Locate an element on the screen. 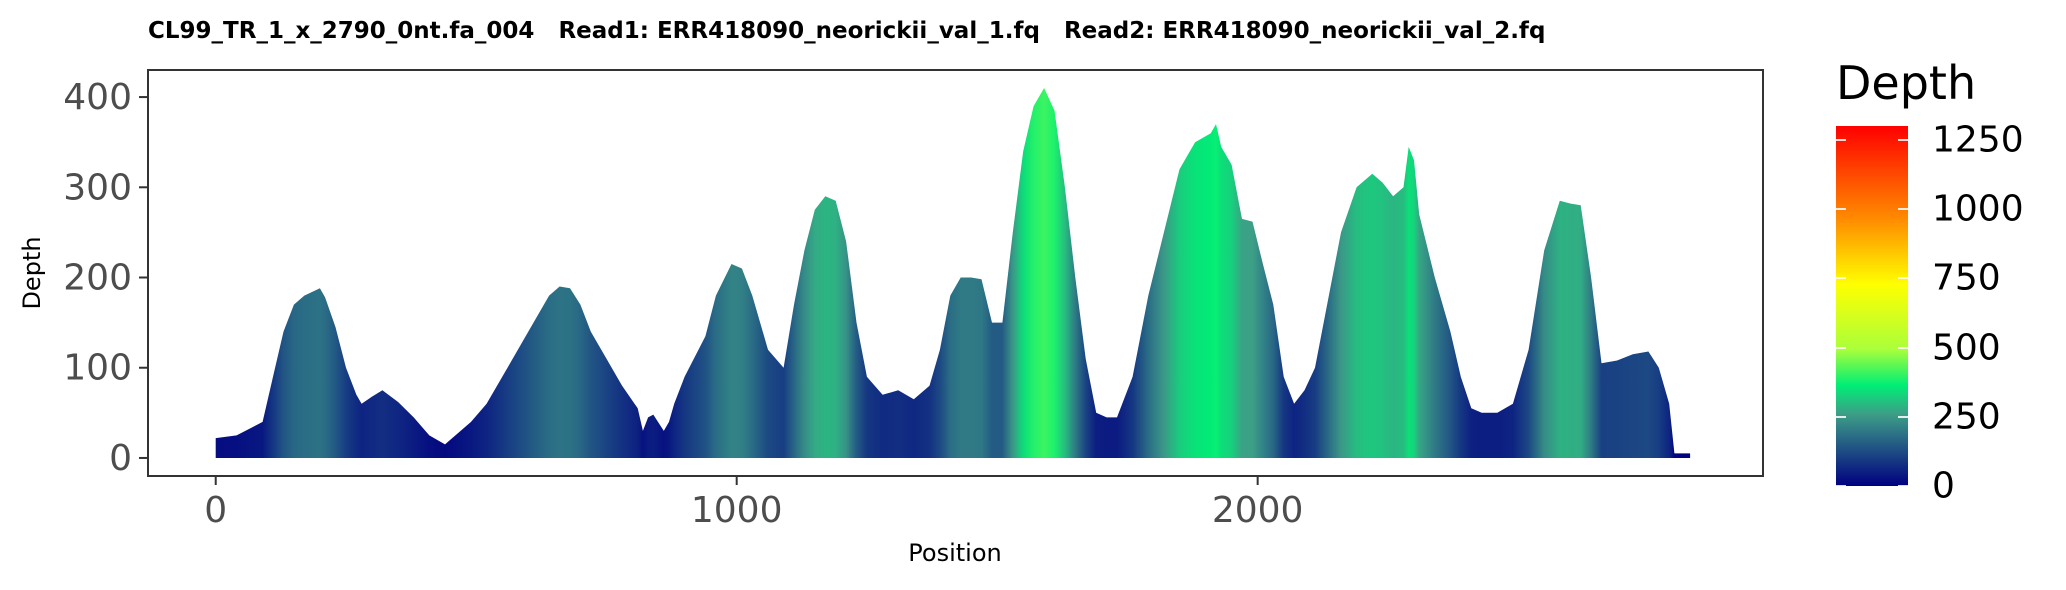 The width and height of the screenshot is (2066, 590). legend-tick-label: 500 is located at coordinates (1966, 348).